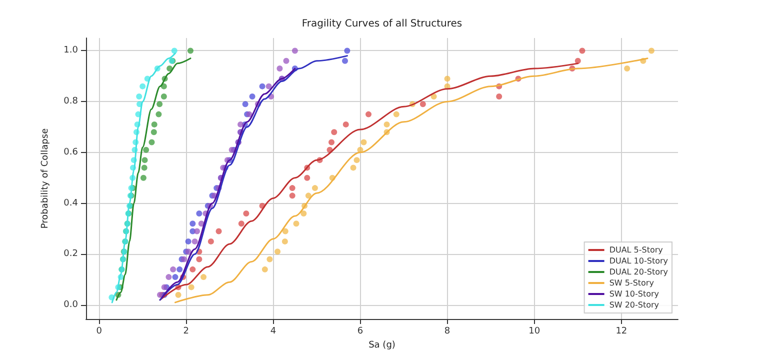  I want to click on x-tick-label: 2, so click(186, 331).